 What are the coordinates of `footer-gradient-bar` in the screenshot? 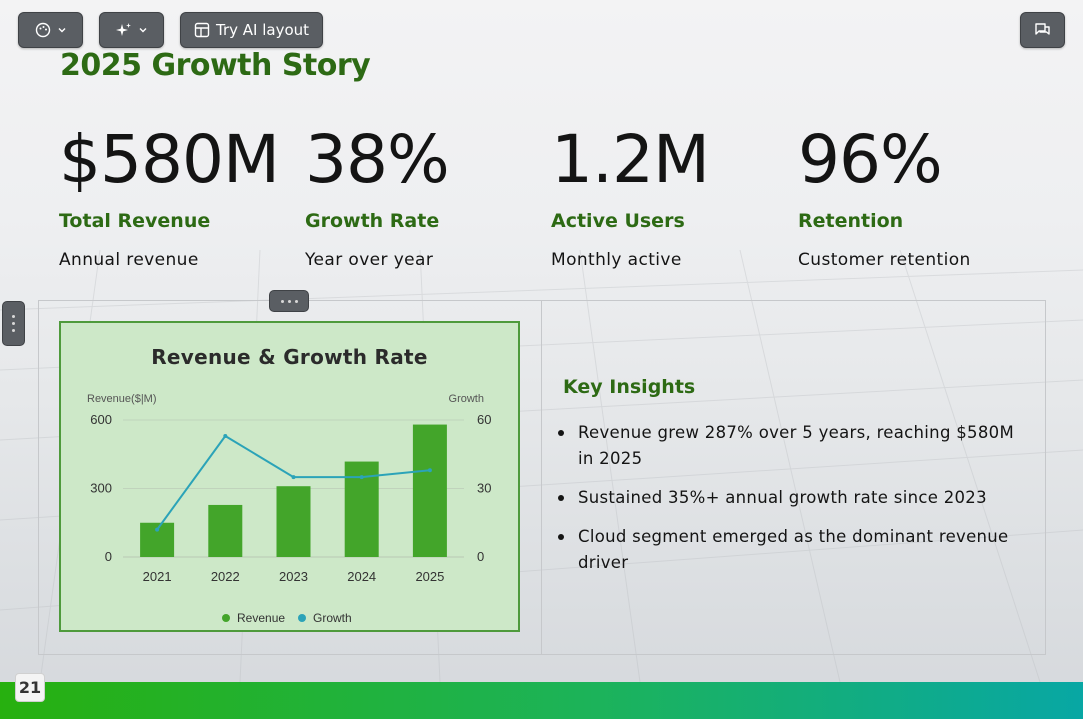 It's located at (541, 700).